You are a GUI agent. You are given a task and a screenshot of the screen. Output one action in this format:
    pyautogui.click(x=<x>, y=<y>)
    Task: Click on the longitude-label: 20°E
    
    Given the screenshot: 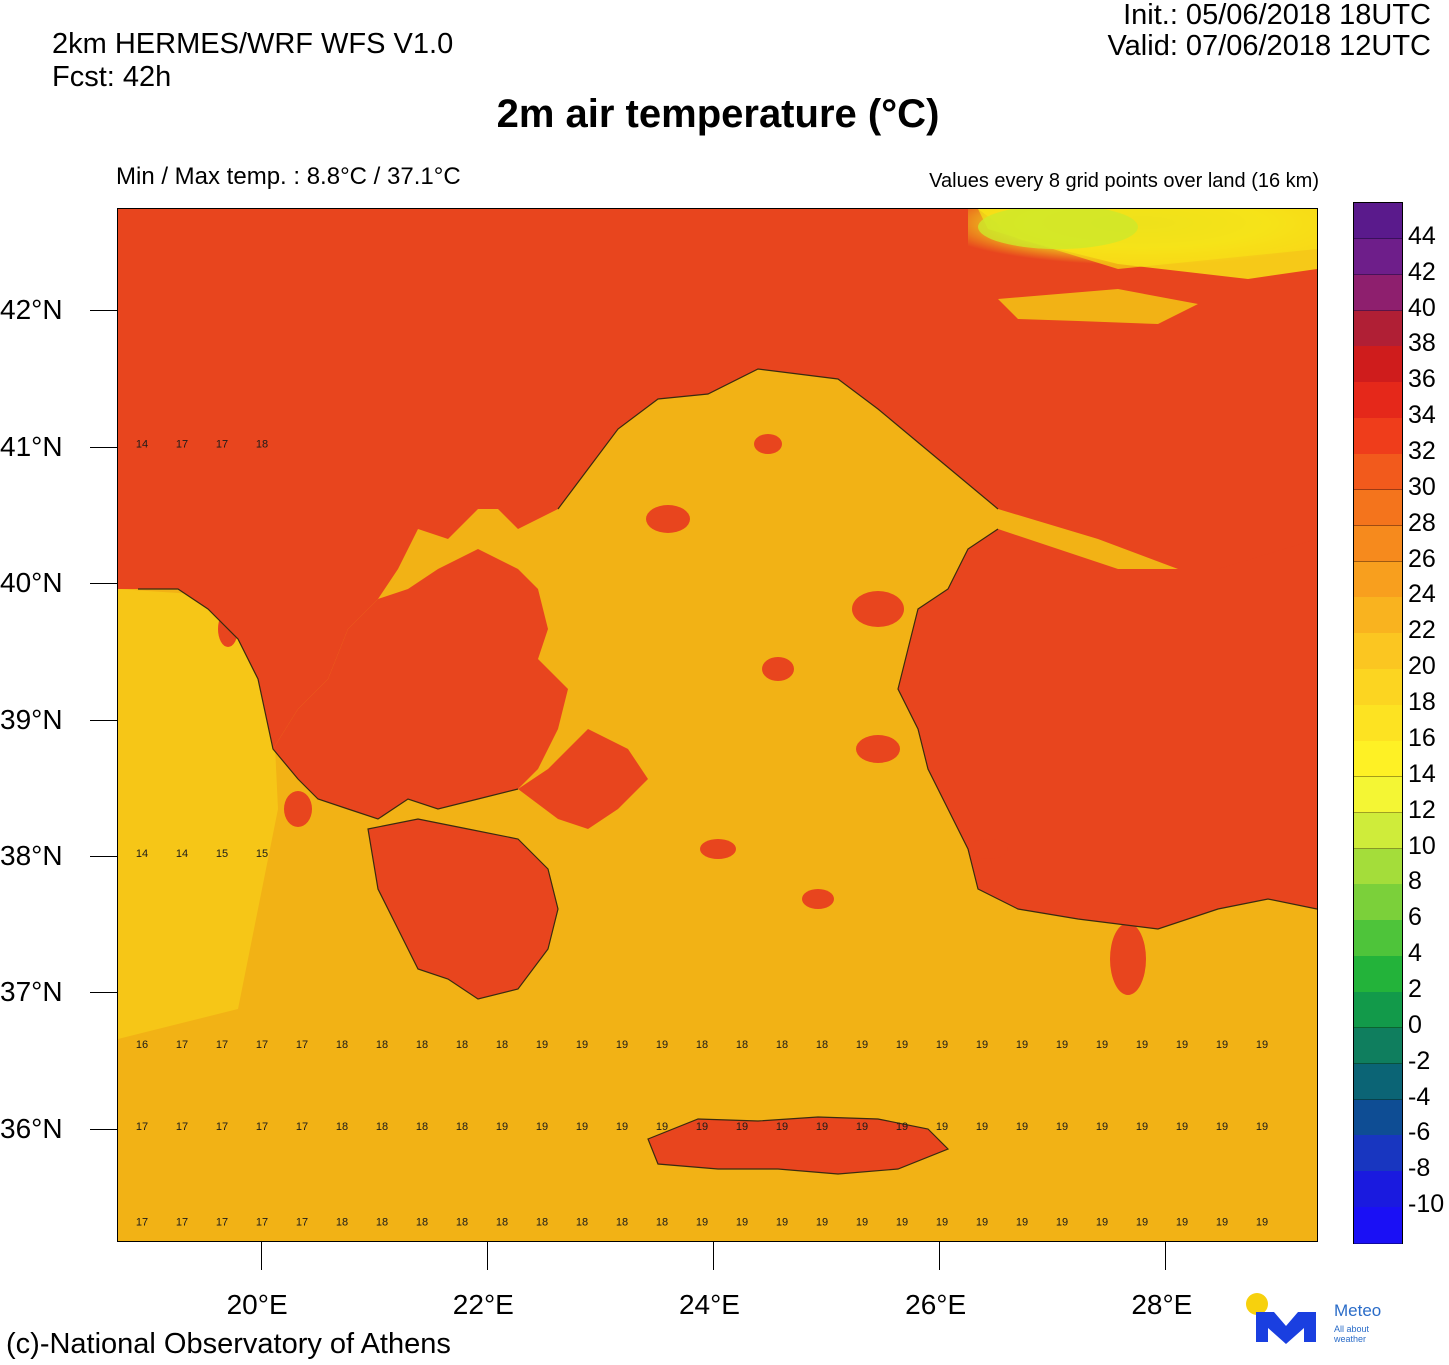 What is the action you would take?
    pyautogui.click(x=257, y=1304)
    